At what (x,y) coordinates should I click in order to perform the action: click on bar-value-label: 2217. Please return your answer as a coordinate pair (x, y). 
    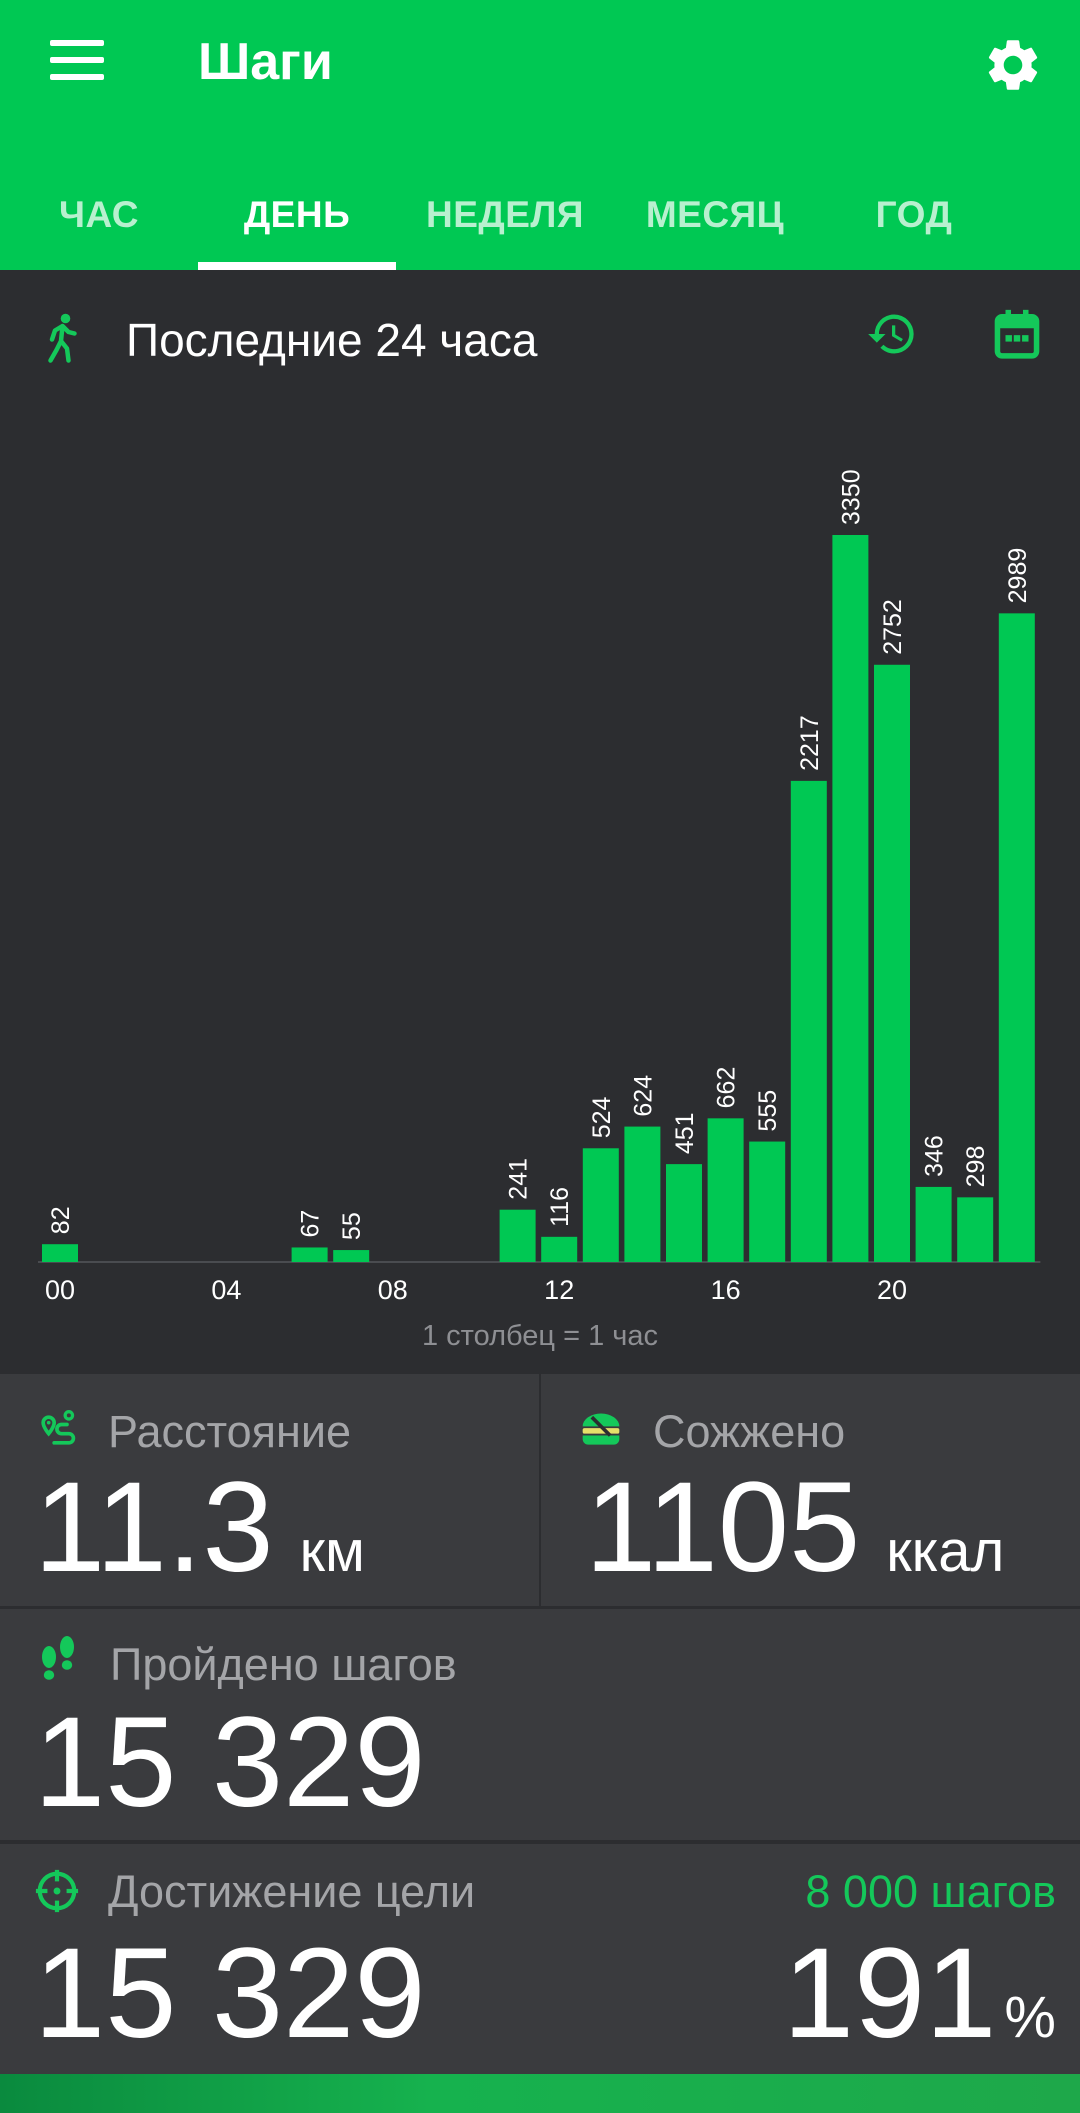
    Looking at the image, I should click on (810, 743).